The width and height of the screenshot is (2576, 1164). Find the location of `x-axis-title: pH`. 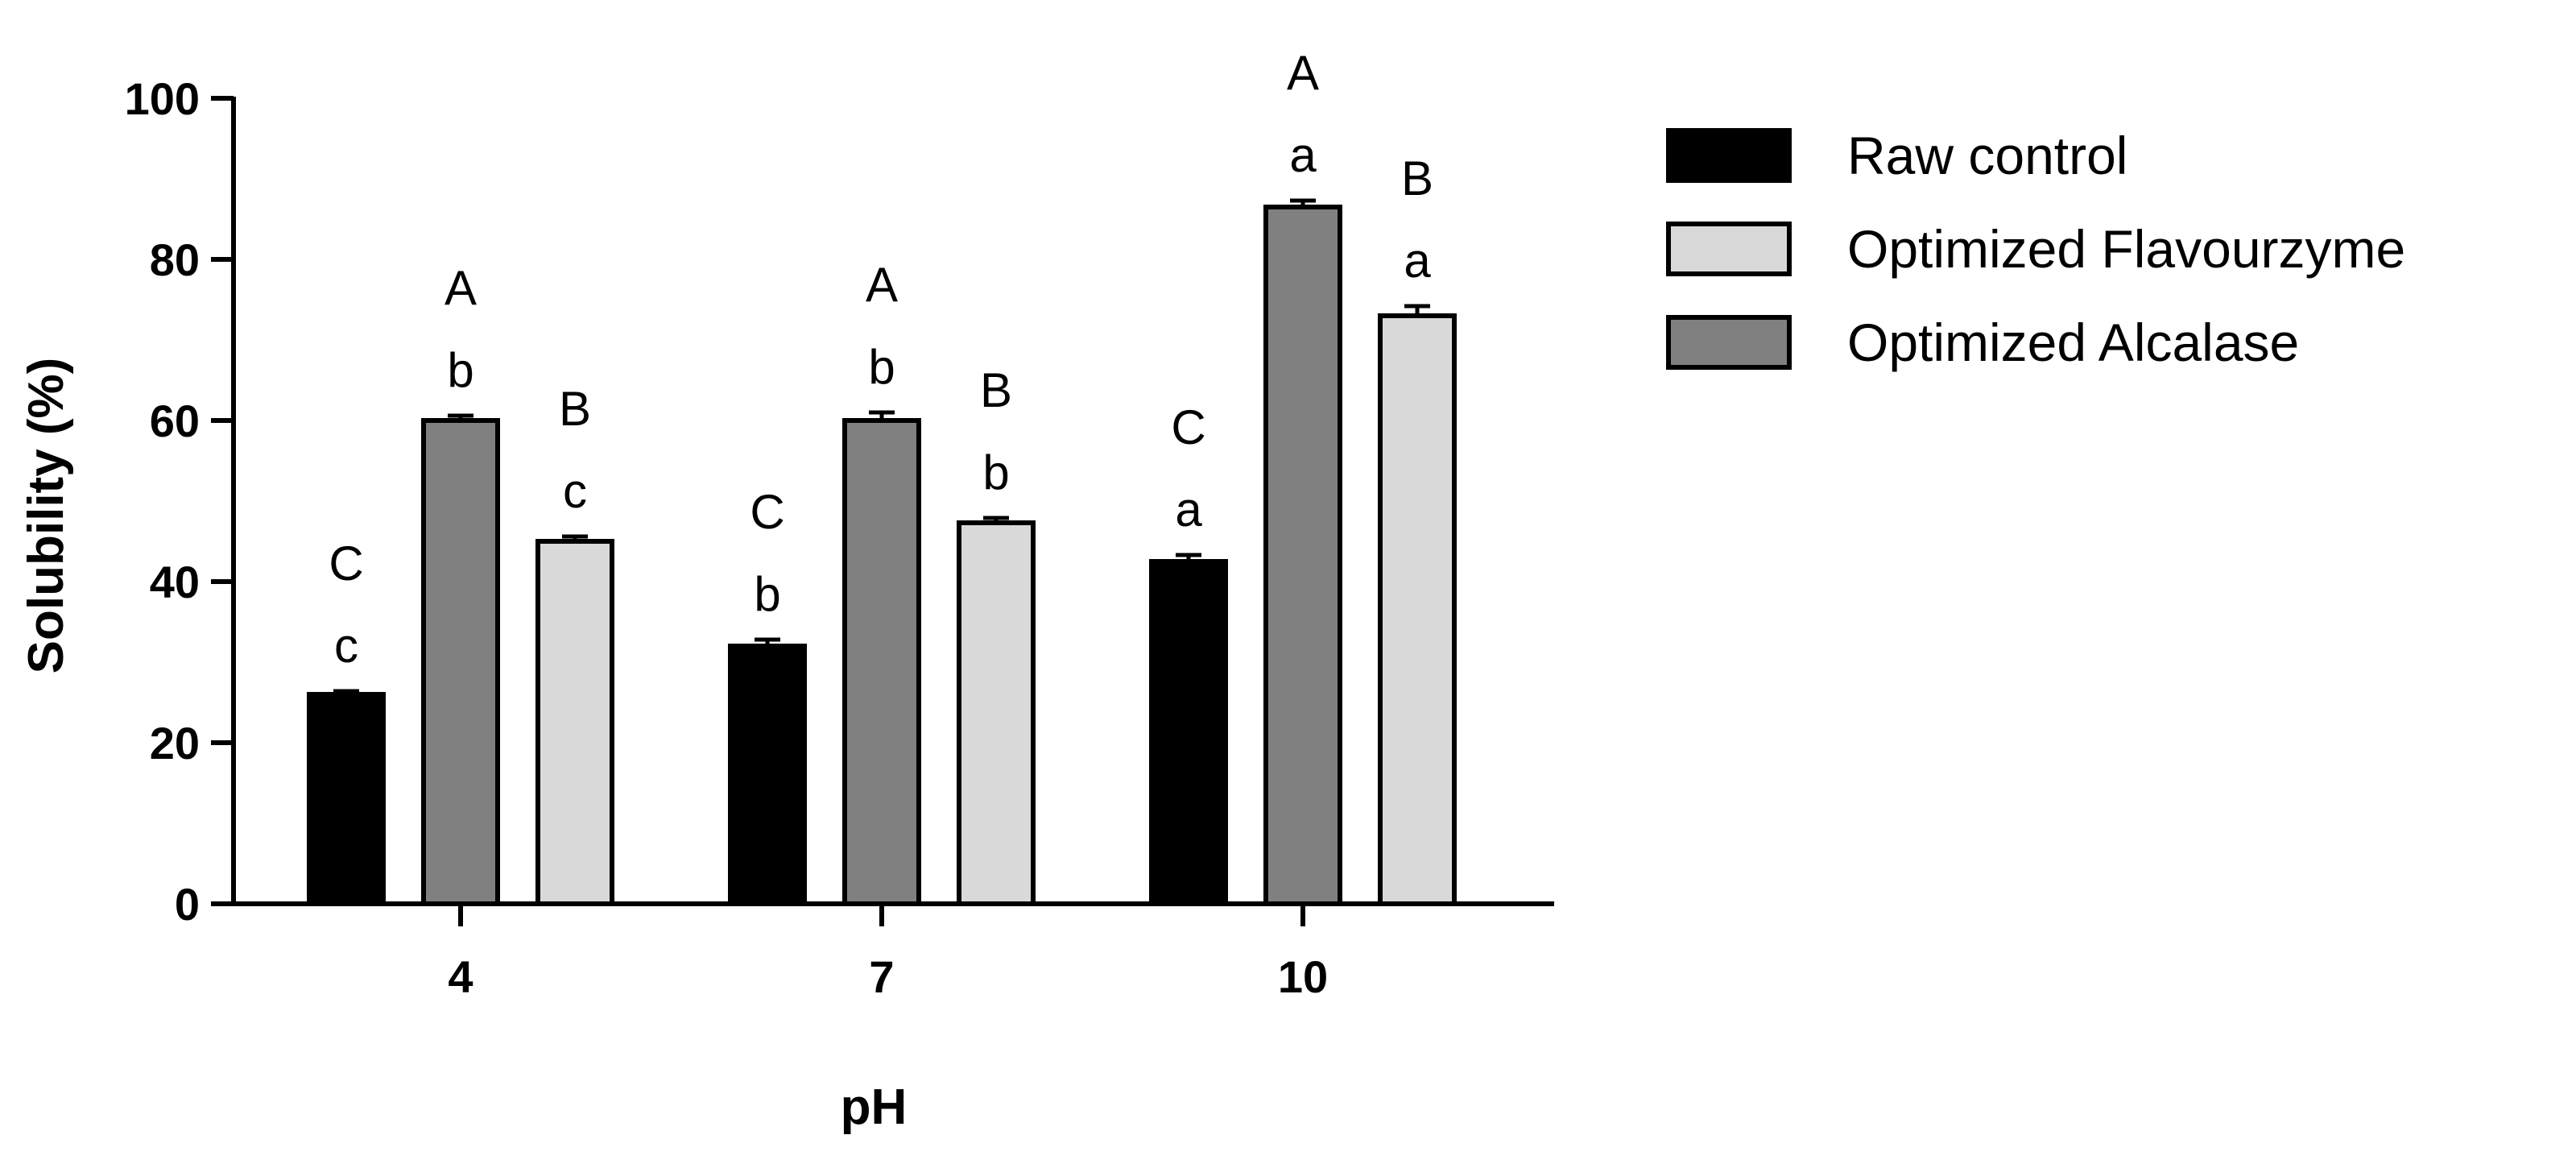

x-axis-title: pH is located at coordinates (875, 1107).